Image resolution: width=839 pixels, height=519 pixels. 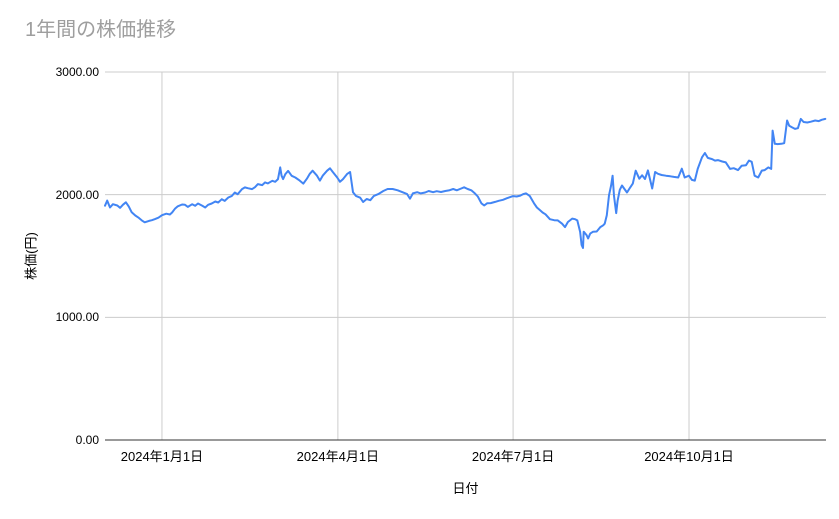 I want to click on x-axis-title: 日付, so click(x=465, y=488).